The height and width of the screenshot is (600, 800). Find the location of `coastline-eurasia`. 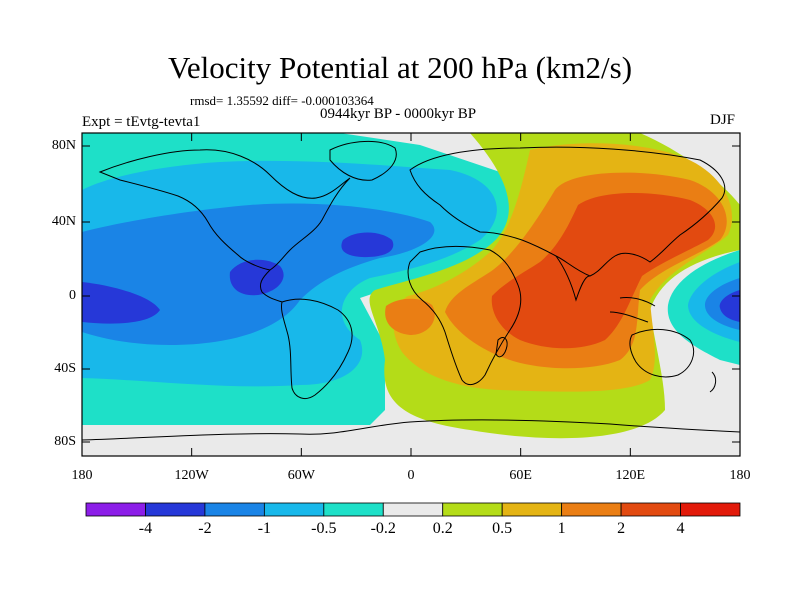

coastline-eurasia is located at coordinates (567, 211).